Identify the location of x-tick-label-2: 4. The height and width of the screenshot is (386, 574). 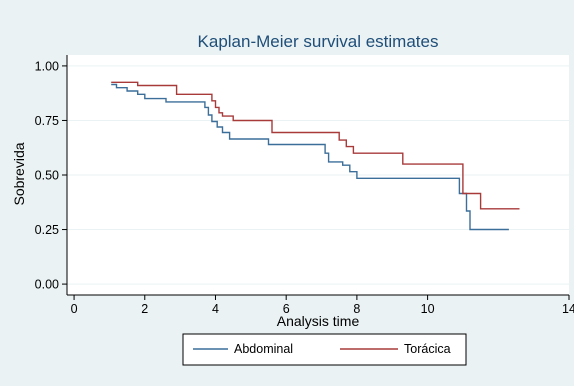
(215, 309).